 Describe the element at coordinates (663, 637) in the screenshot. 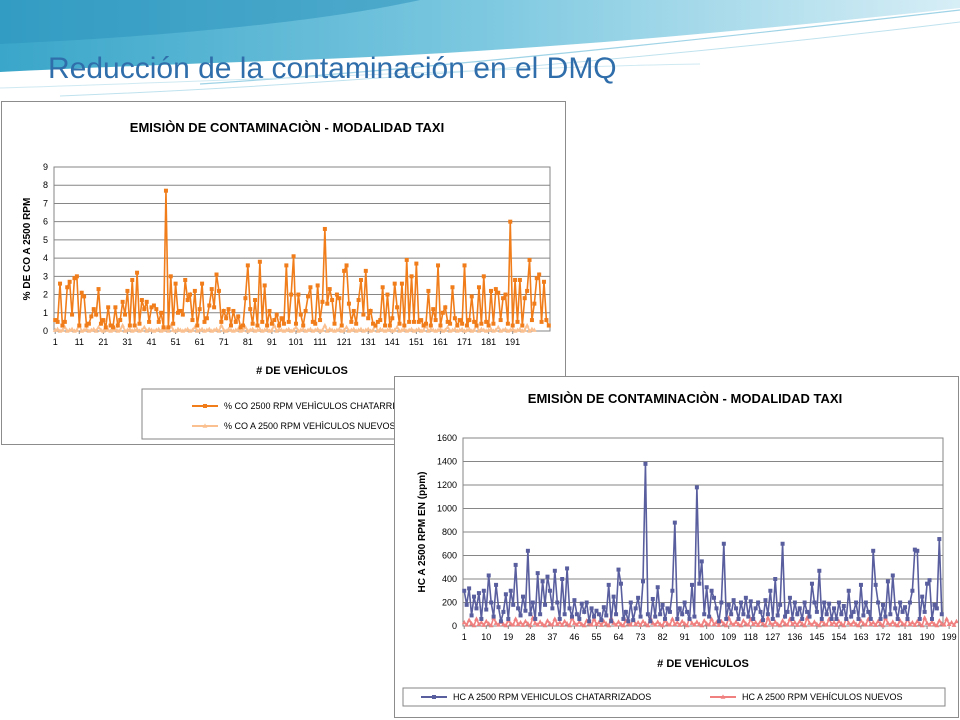

I see `x-tick-label: 82` at that location.